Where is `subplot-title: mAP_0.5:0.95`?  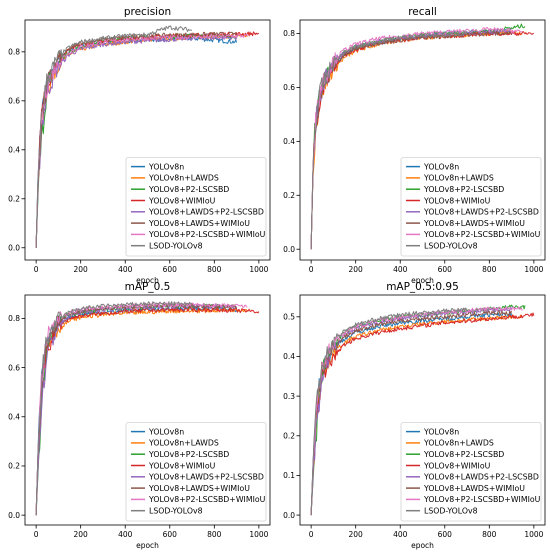 subplot-title: mAP_0.5:0.95 is located at coordinates (422, 287).